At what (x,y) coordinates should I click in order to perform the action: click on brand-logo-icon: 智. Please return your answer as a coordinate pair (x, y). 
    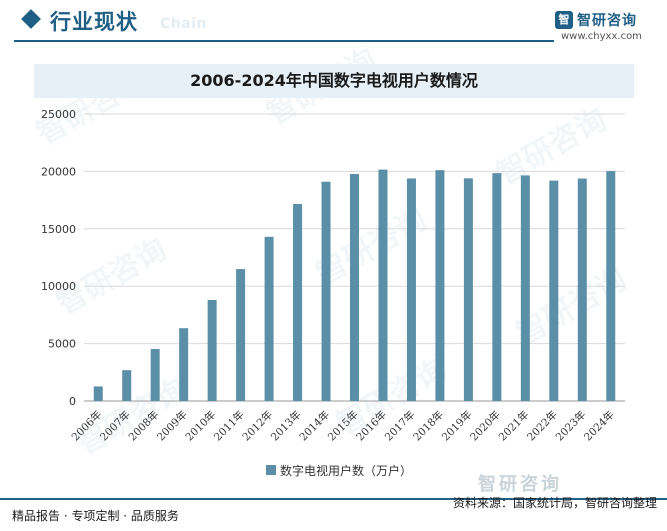
    Looking at the image, I should click on (564, 20).